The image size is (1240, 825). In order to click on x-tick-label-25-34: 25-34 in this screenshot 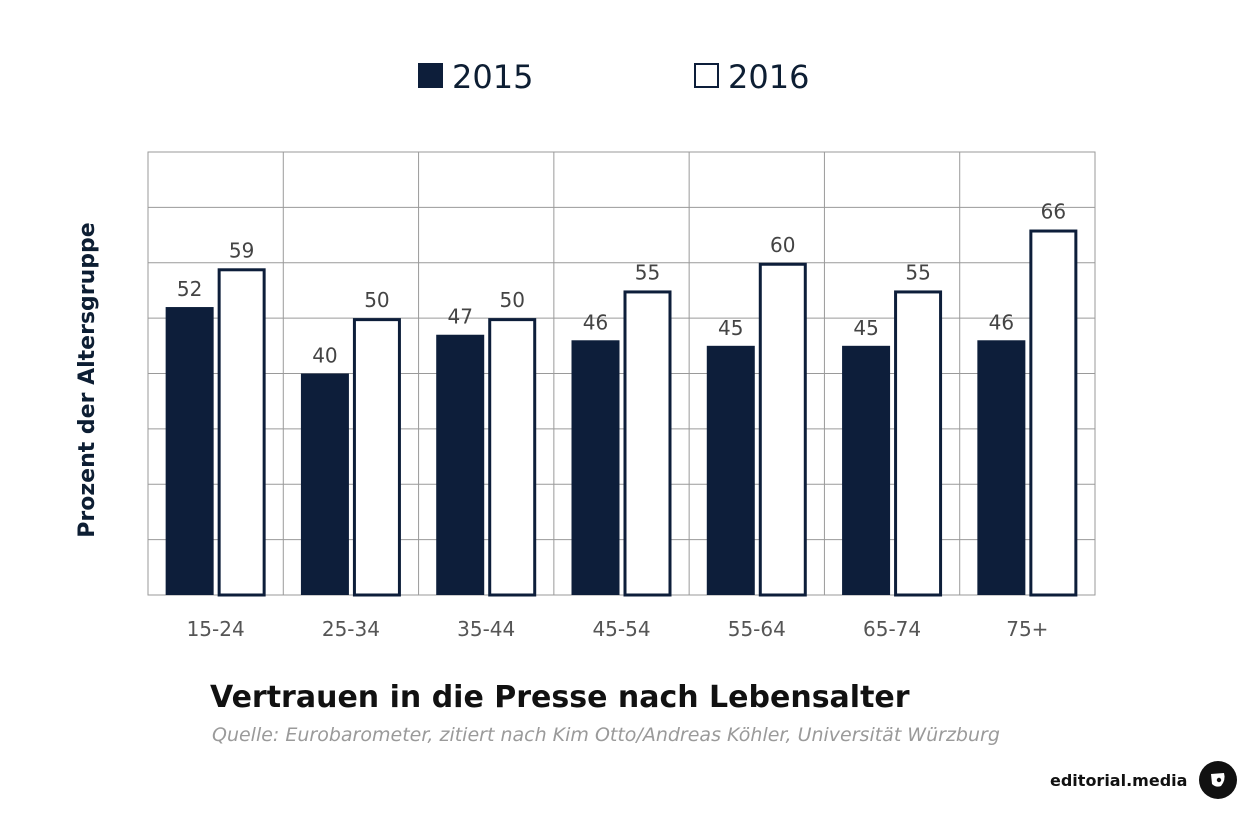, I will do `click(351, 629)`.